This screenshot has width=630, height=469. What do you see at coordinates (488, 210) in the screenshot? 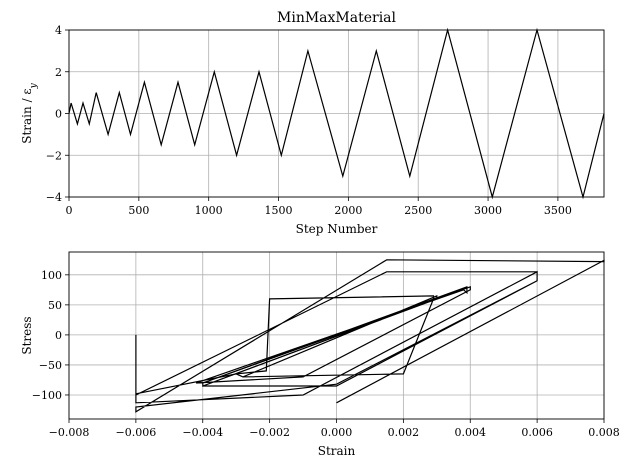
I see `x-tick-label: 3000` at bounding box center [488, 210].